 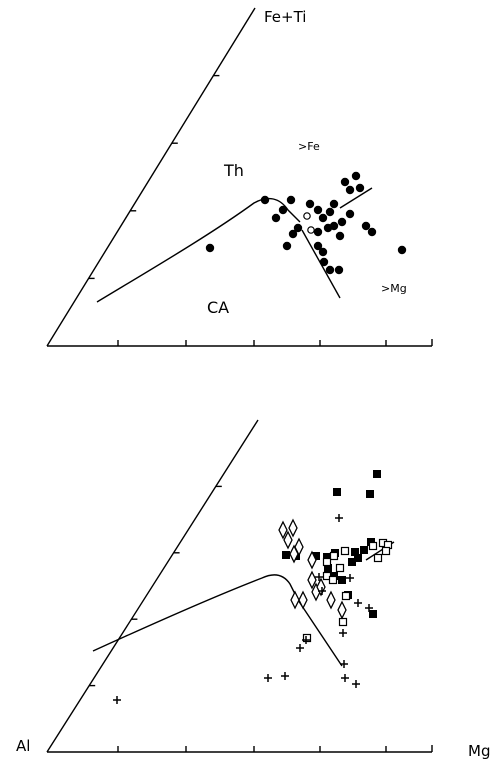 I want to click on field-label-calc-alkaline: CA, so click(x=218, y=307).